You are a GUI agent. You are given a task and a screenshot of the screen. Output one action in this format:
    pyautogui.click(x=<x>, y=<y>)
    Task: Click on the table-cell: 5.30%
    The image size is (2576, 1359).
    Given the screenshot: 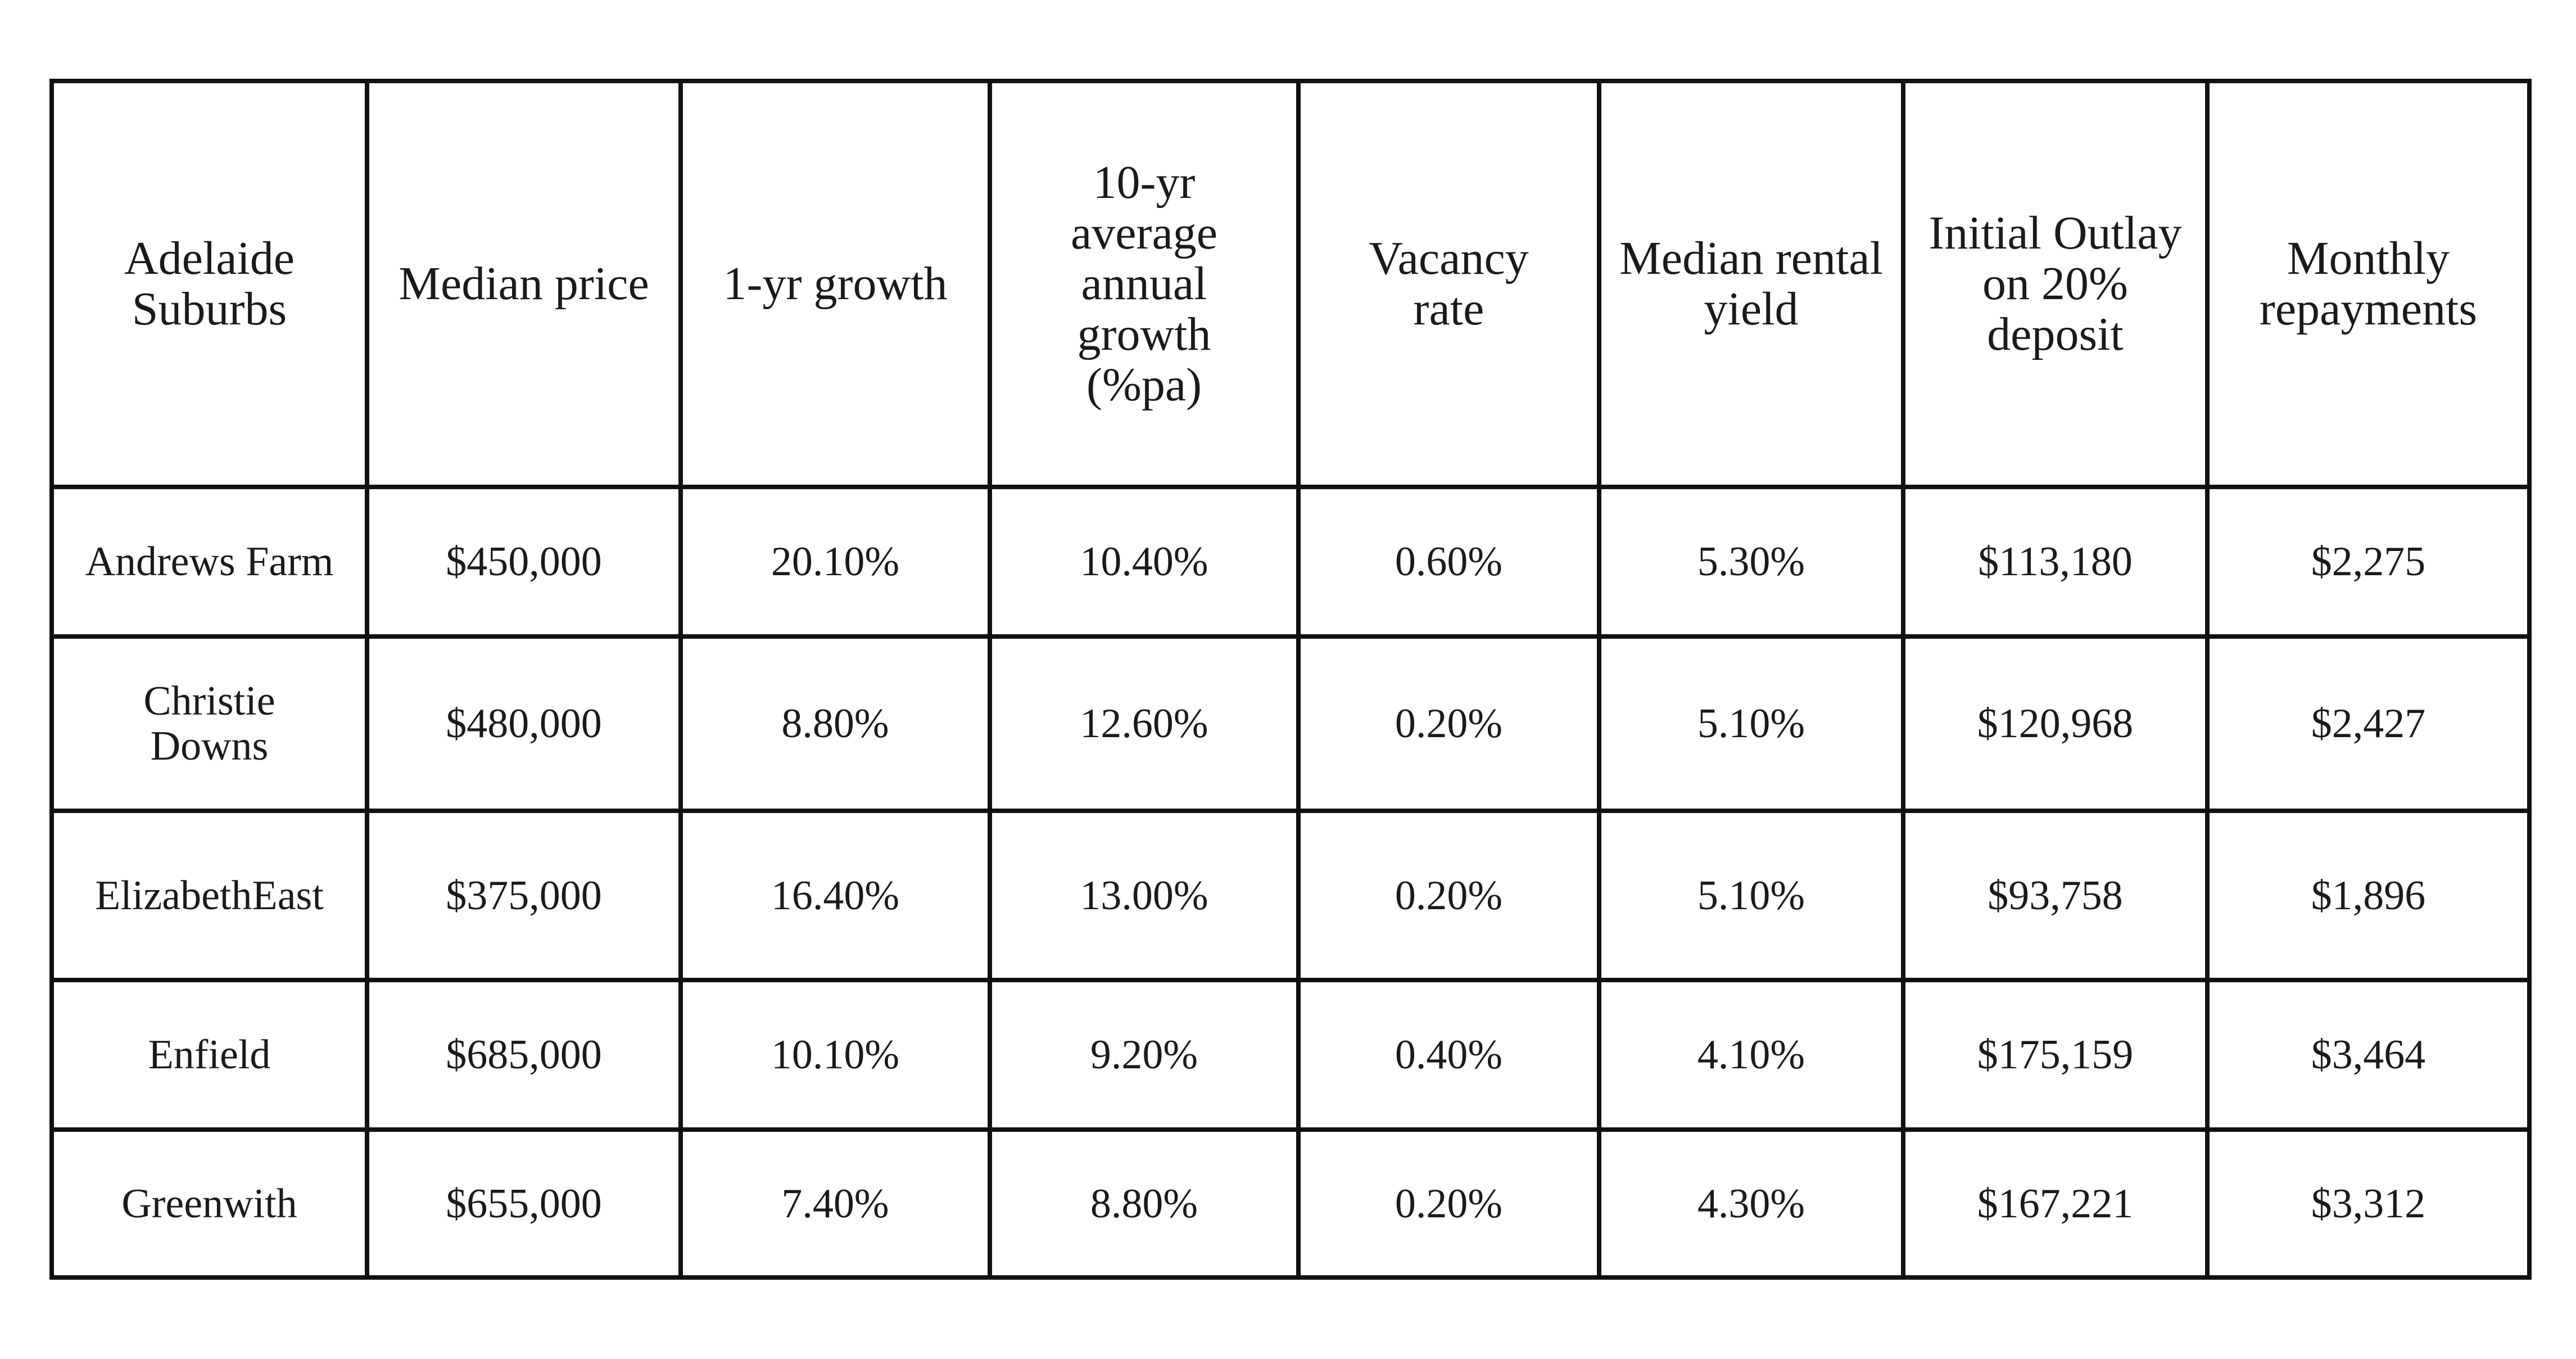 What is the action you would take?
    pyautogui.click(x=1751, y=562)
    